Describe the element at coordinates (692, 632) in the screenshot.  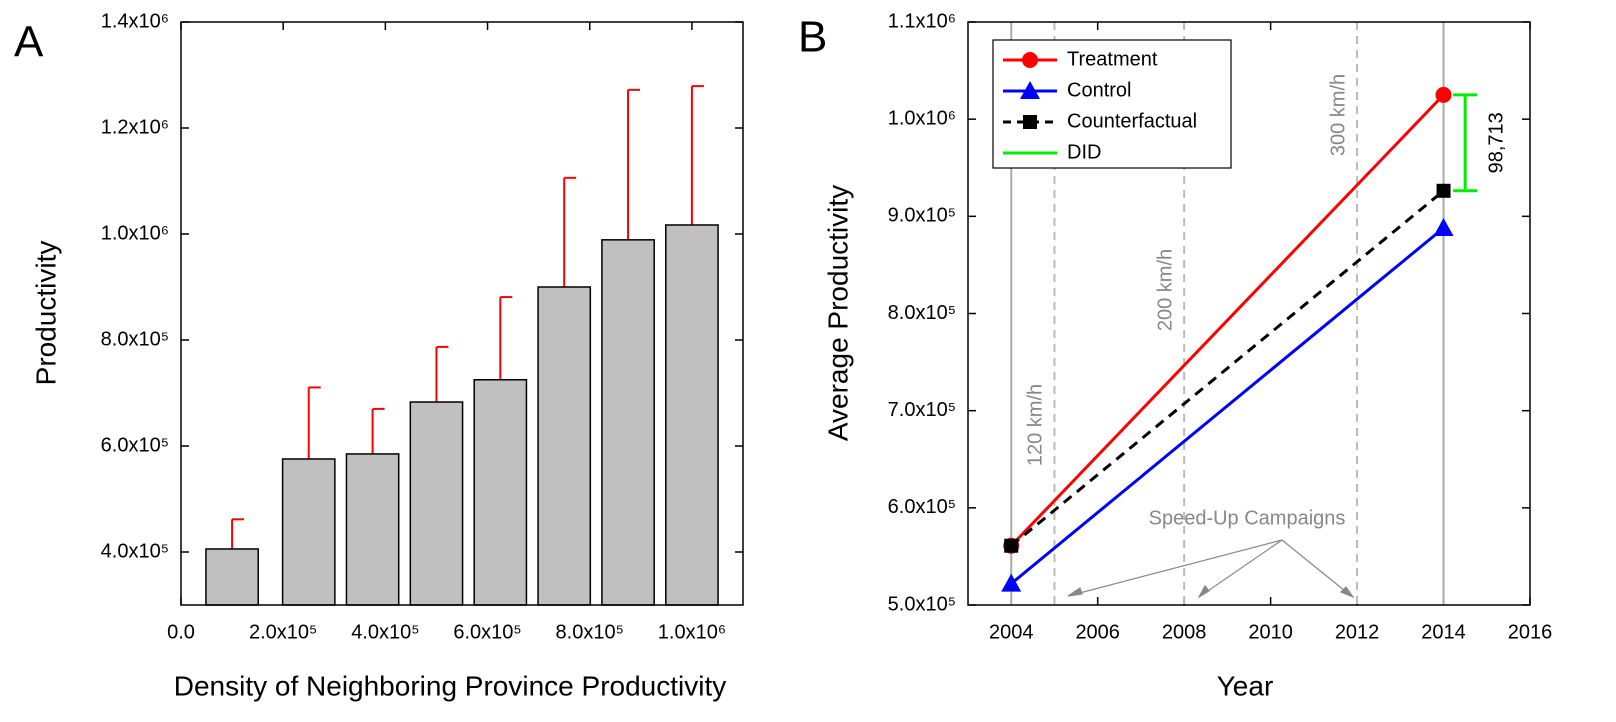
I see `x-tick-label: 1.0x10⁶` at that location.